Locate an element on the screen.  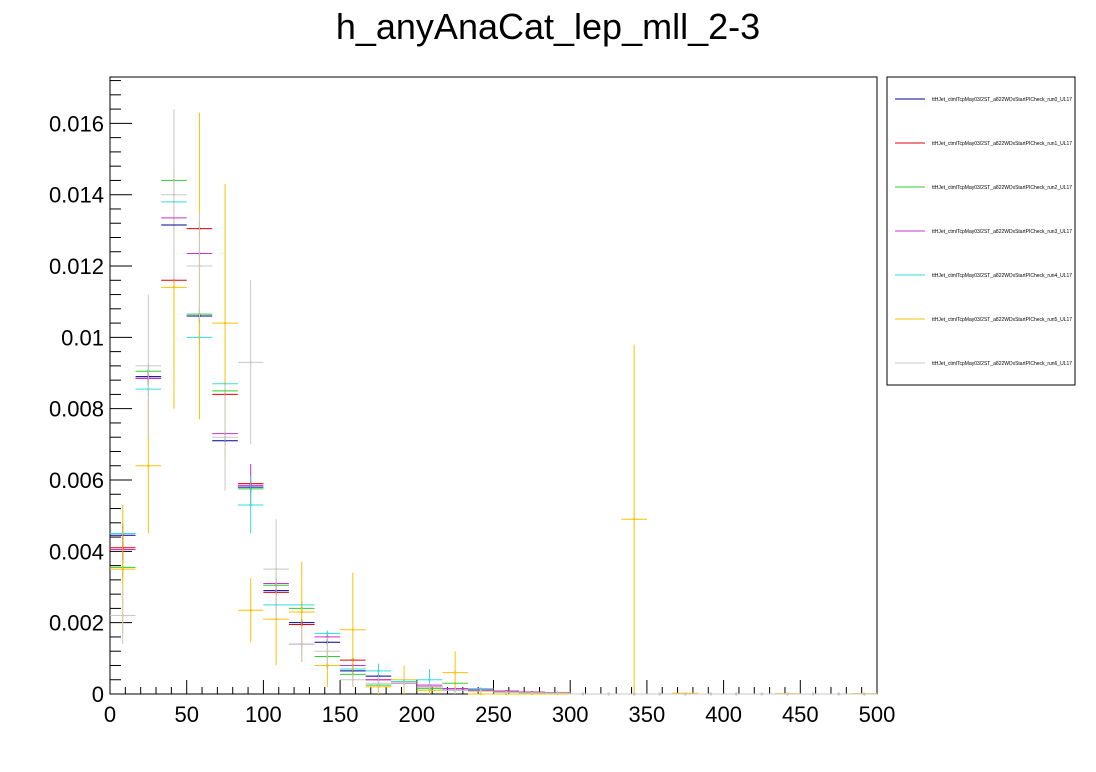
x-tick-label: 250 is located at coordinates (493, 714).